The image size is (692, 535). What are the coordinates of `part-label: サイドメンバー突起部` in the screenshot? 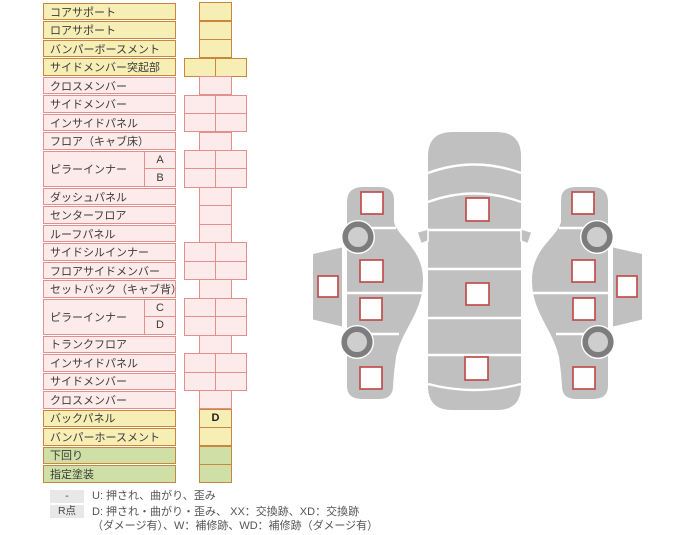 It's located at (105, 68).